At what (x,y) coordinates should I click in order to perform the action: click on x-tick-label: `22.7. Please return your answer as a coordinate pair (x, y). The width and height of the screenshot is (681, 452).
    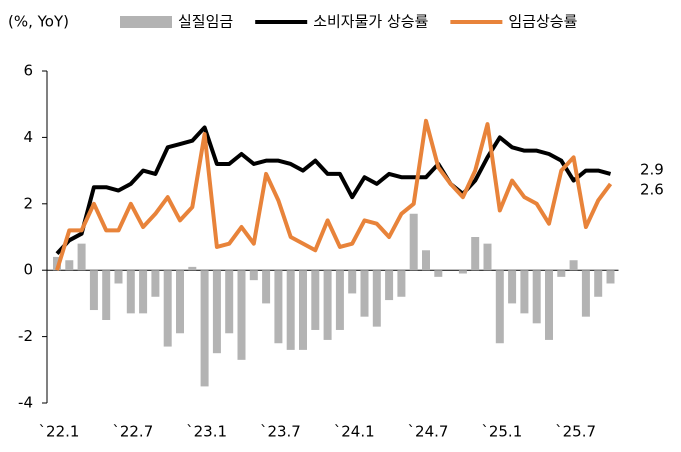
    Looking at the image, I should click on (132, 432).